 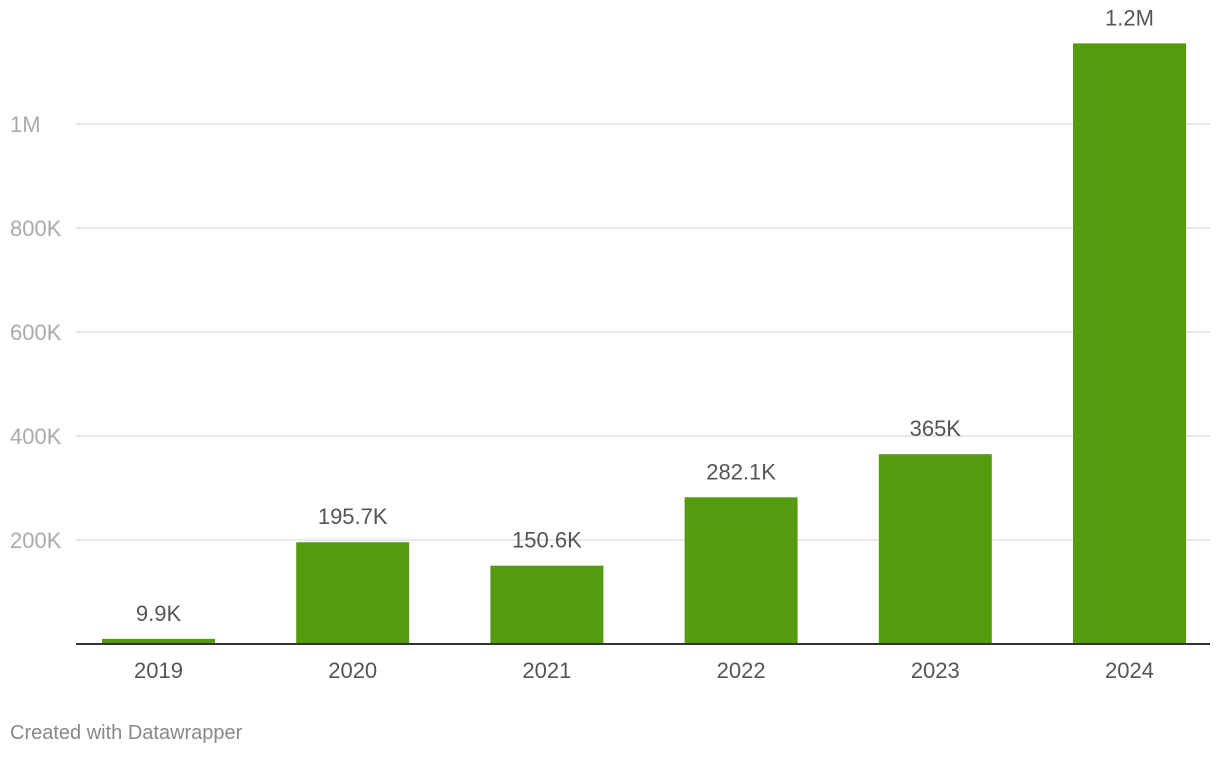 I want to click on bar-2019, so click(x=158, y=641).